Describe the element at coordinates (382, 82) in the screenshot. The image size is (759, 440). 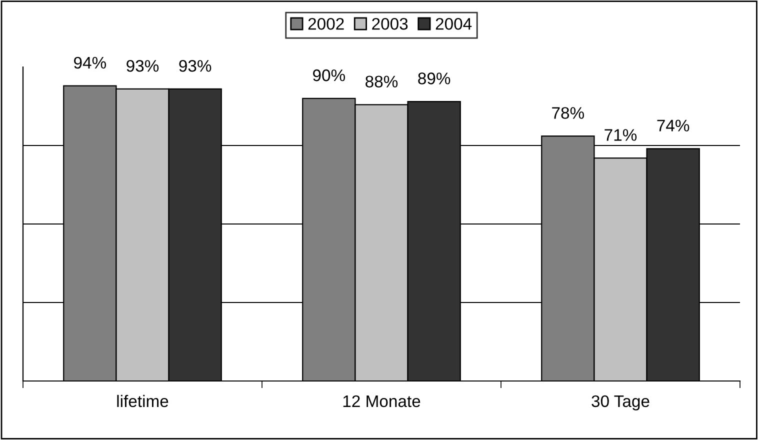
I see `data-label: 88%` at that location.